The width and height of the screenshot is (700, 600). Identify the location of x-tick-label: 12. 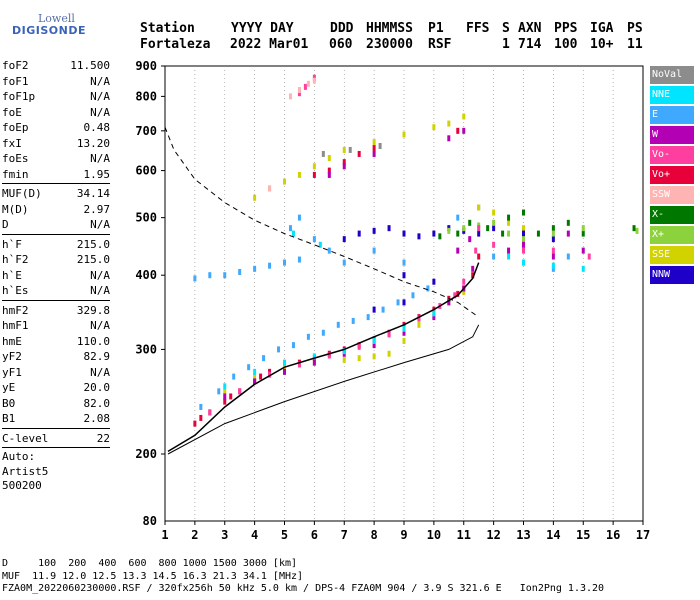
(493, 535).